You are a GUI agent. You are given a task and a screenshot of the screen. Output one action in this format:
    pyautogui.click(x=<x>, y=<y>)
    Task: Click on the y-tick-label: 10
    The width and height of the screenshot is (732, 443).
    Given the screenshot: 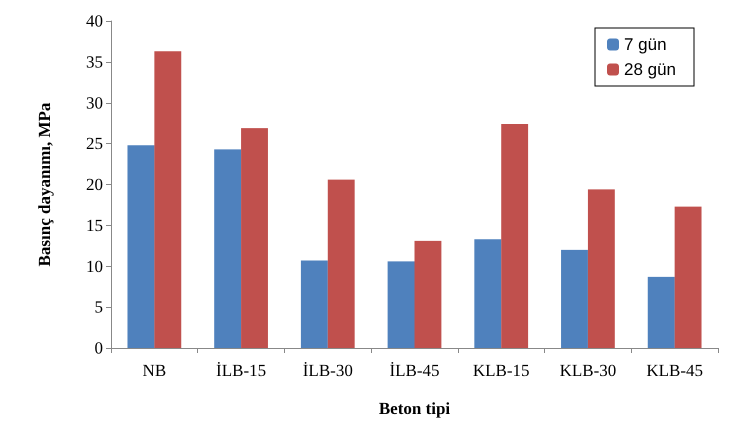 What is the action you would take?
    pyautogui.click(x=94, y=266)
    